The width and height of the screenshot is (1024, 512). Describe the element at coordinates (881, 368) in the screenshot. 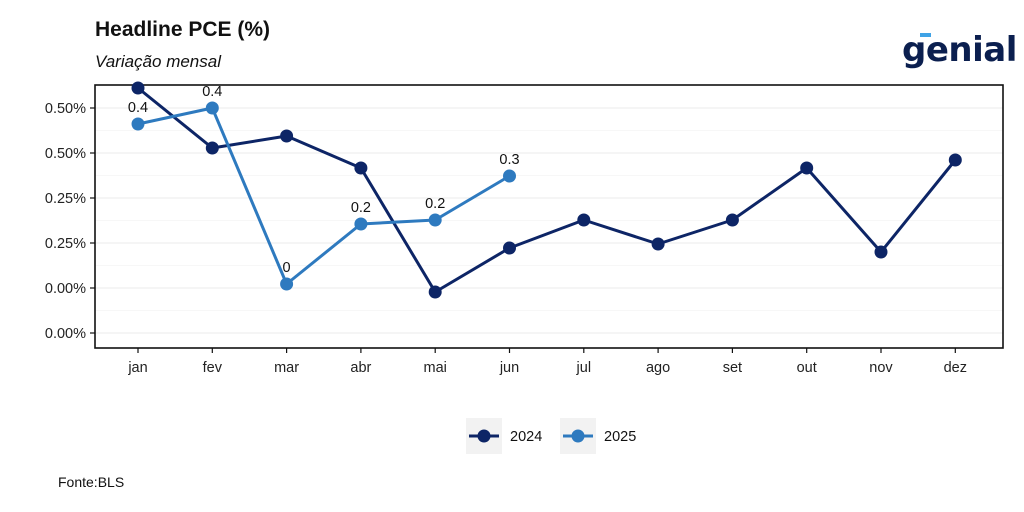

I see `x-tick-label: nov` at that location.